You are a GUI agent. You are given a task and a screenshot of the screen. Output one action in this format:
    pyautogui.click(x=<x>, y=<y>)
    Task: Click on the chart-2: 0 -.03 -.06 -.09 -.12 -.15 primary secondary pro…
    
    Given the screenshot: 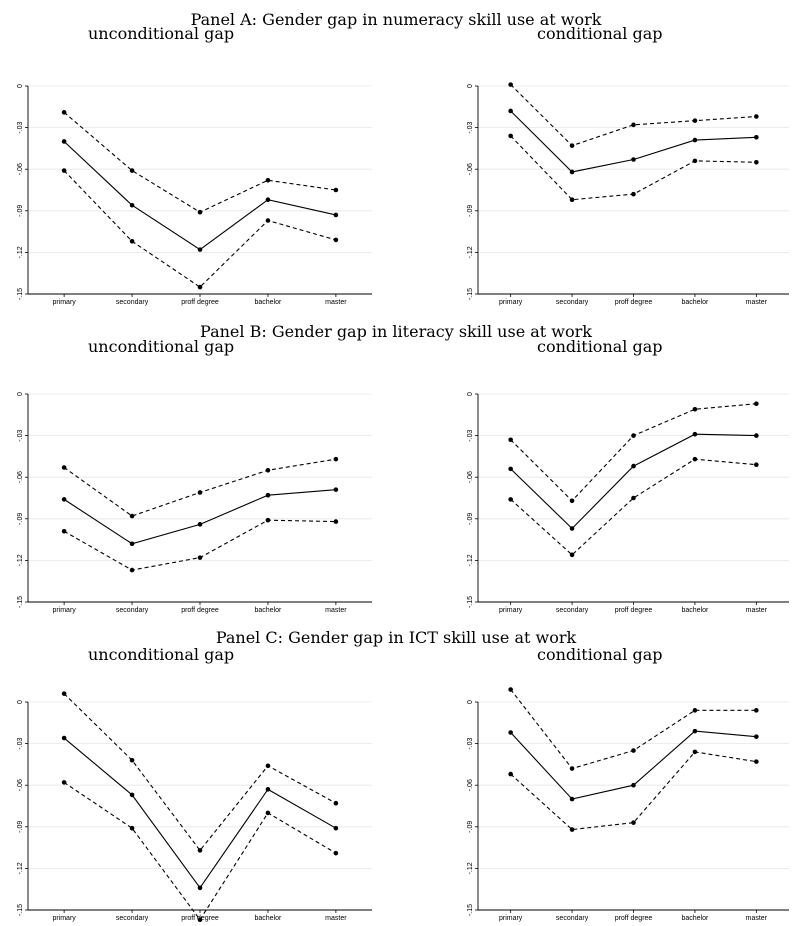 What is the action you would take?
    pyautogui.click(x=628, y=194)
    